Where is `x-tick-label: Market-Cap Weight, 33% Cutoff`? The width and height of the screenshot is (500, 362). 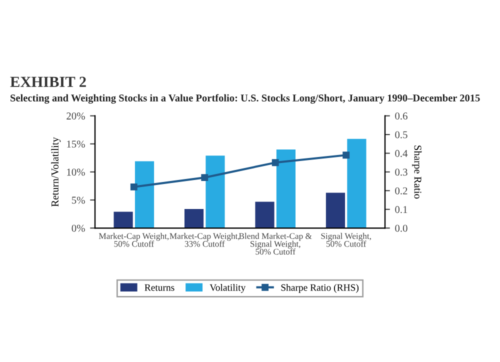
x-tick-label: Market-Cap Weight, 33% Cutoff is located at coordinates (205, 239).